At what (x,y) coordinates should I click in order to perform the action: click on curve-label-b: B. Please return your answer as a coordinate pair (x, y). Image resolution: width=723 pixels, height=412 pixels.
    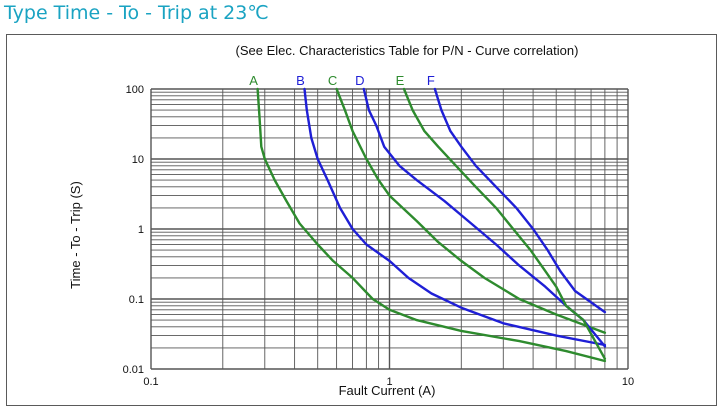
    Looking at the image, I should click on (300, 80).